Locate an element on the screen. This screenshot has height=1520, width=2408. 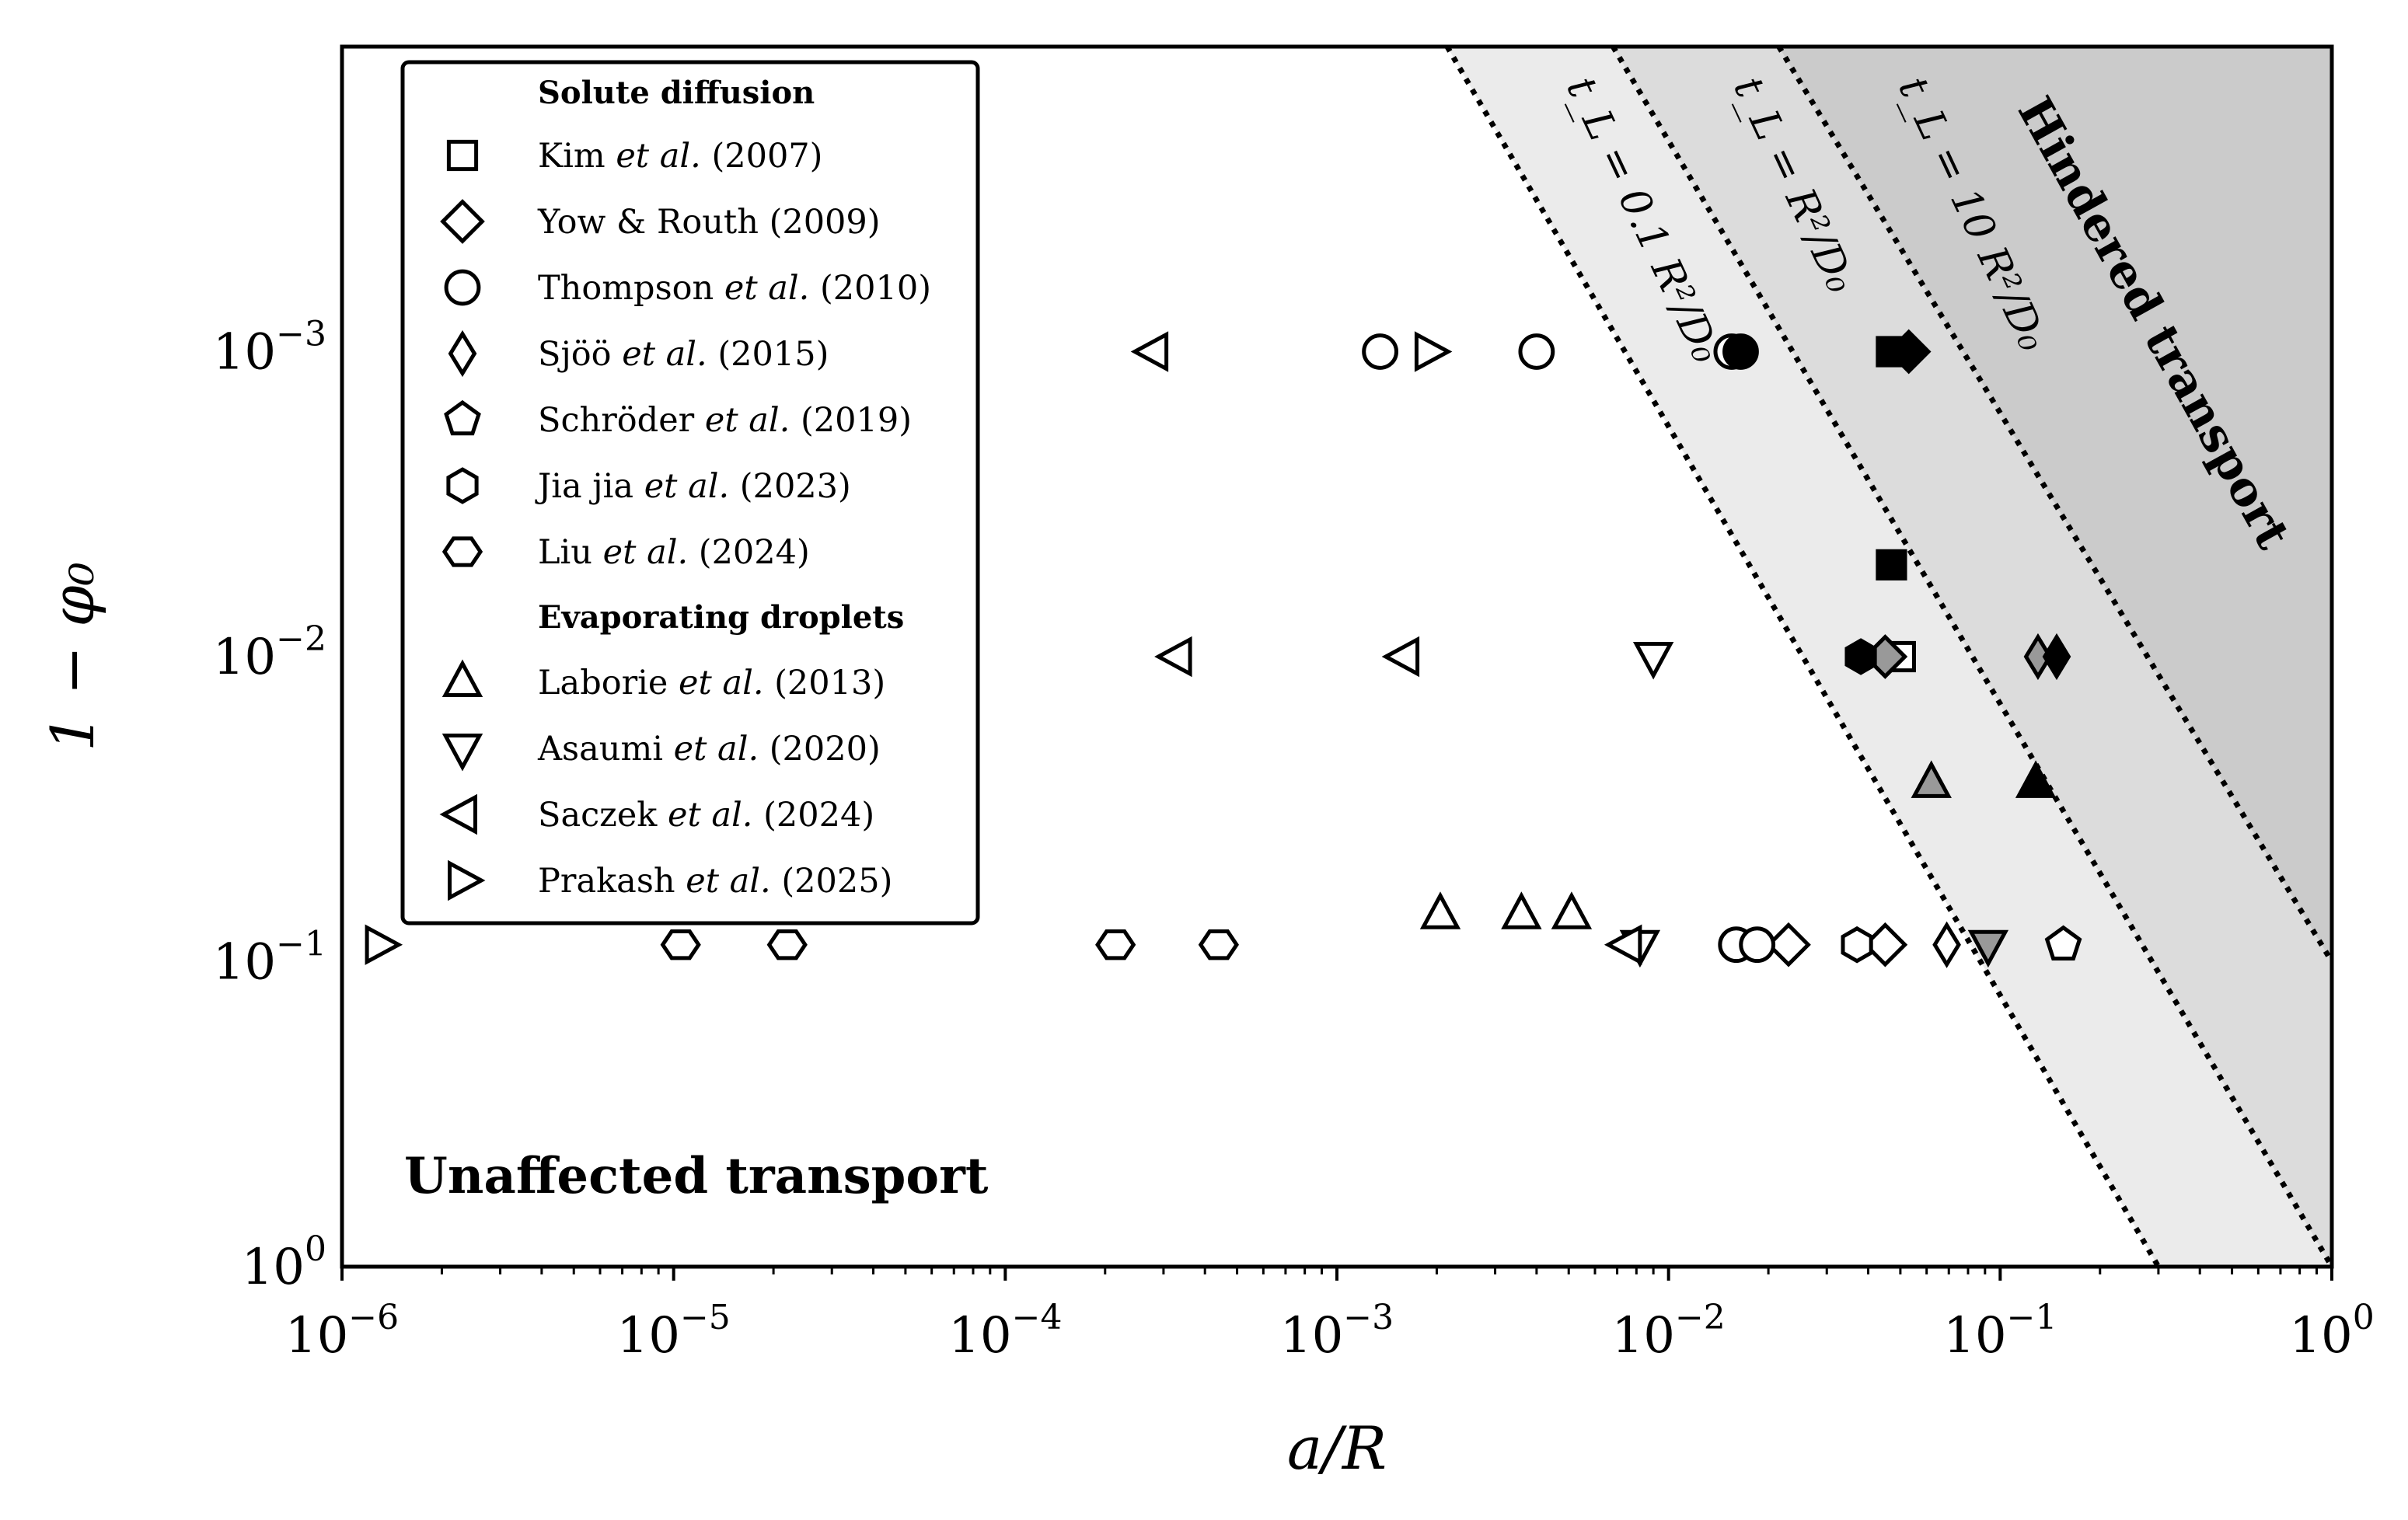
legend-marker-pentagon is located at coordinates (462, 417).